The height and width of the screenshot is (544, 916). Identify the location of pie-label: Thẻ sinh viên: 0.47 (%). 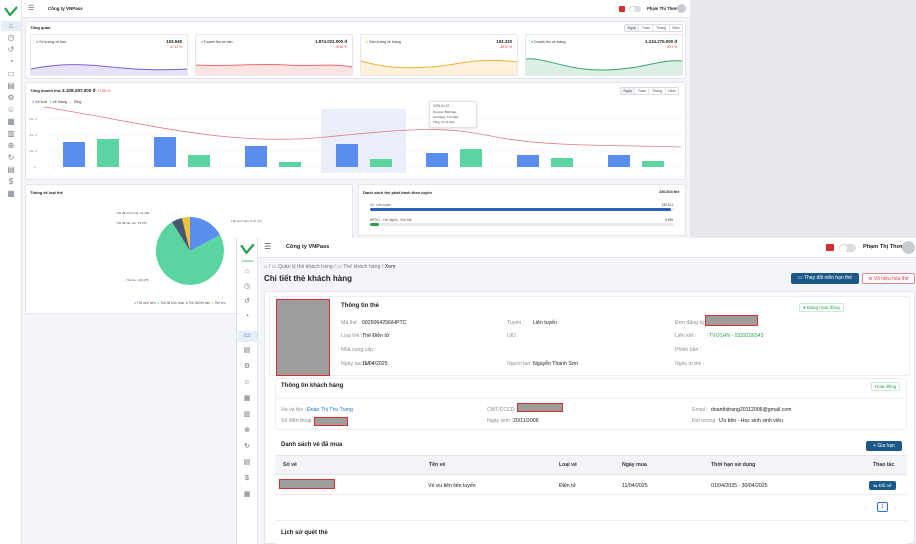
(246, 221).